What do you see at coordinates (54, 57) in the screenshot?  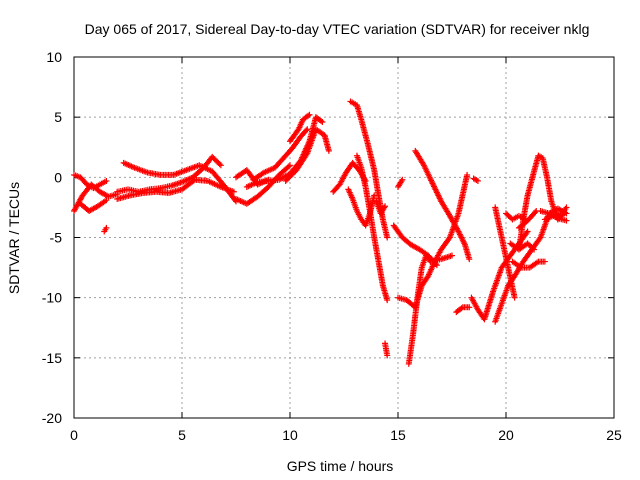 I see `y-tick-label: 10` at bounding box center [54, 57].